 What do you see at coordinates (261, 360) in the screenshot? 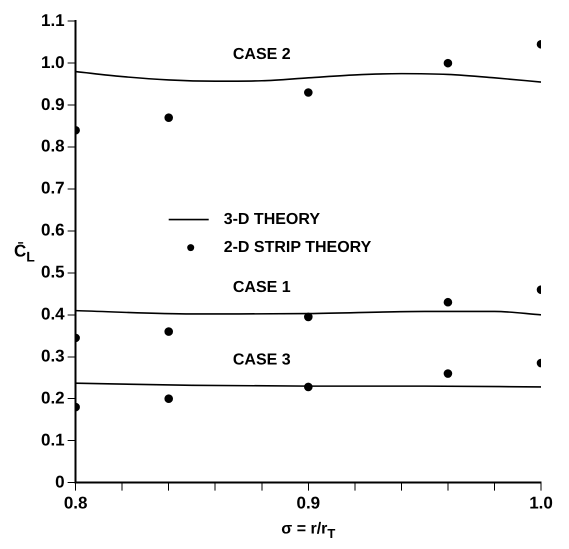
I see `annotation: CASE 3` at bounding box center [261, 360].